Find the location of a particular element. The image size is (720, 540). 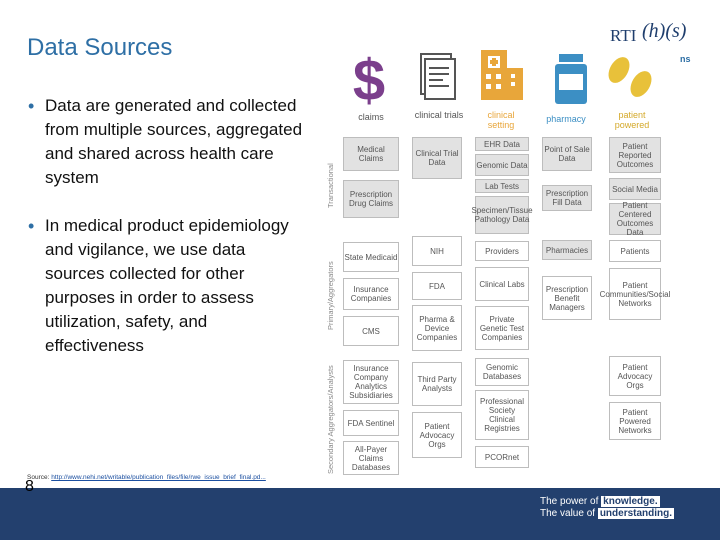

dollar-icon: $ is located at coordinates (369, 77).